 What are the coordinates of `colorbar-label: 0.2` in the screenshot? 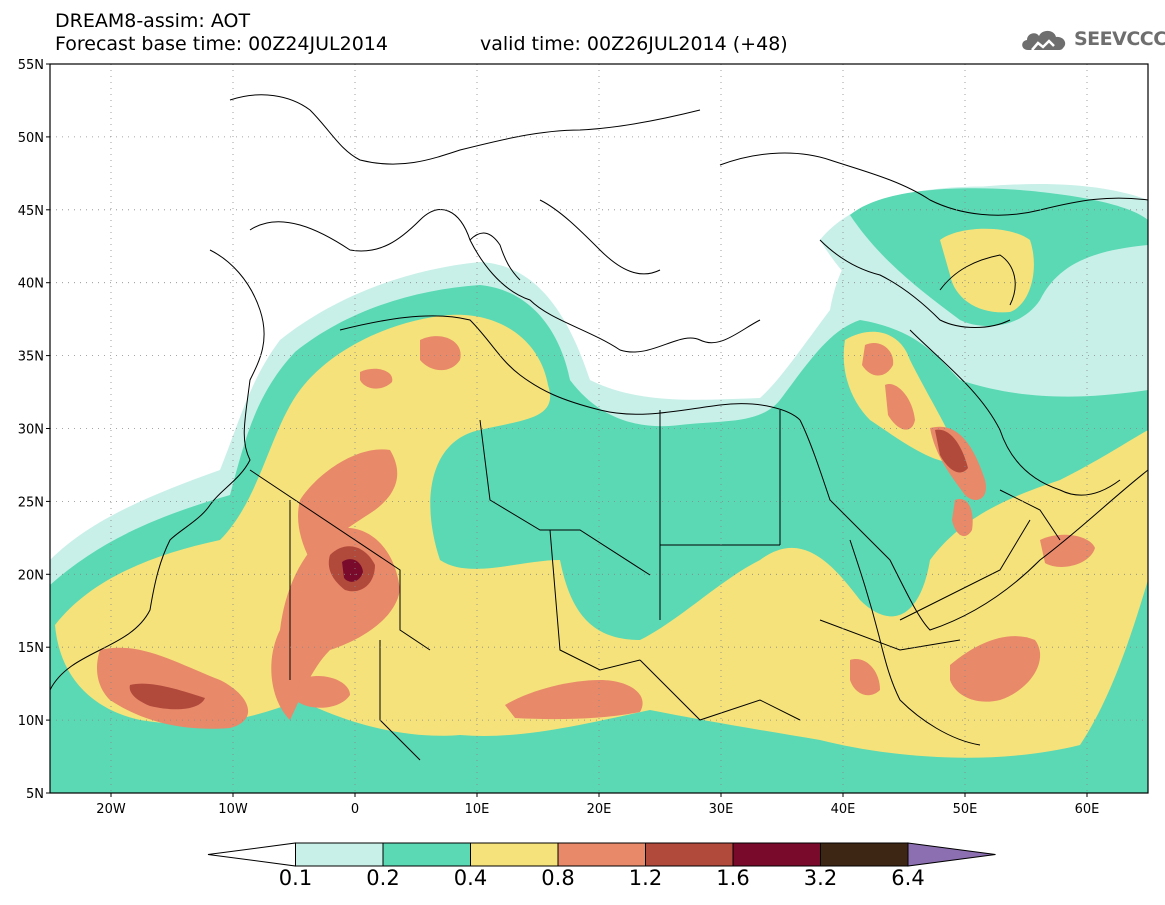 It's located at (383, 878).